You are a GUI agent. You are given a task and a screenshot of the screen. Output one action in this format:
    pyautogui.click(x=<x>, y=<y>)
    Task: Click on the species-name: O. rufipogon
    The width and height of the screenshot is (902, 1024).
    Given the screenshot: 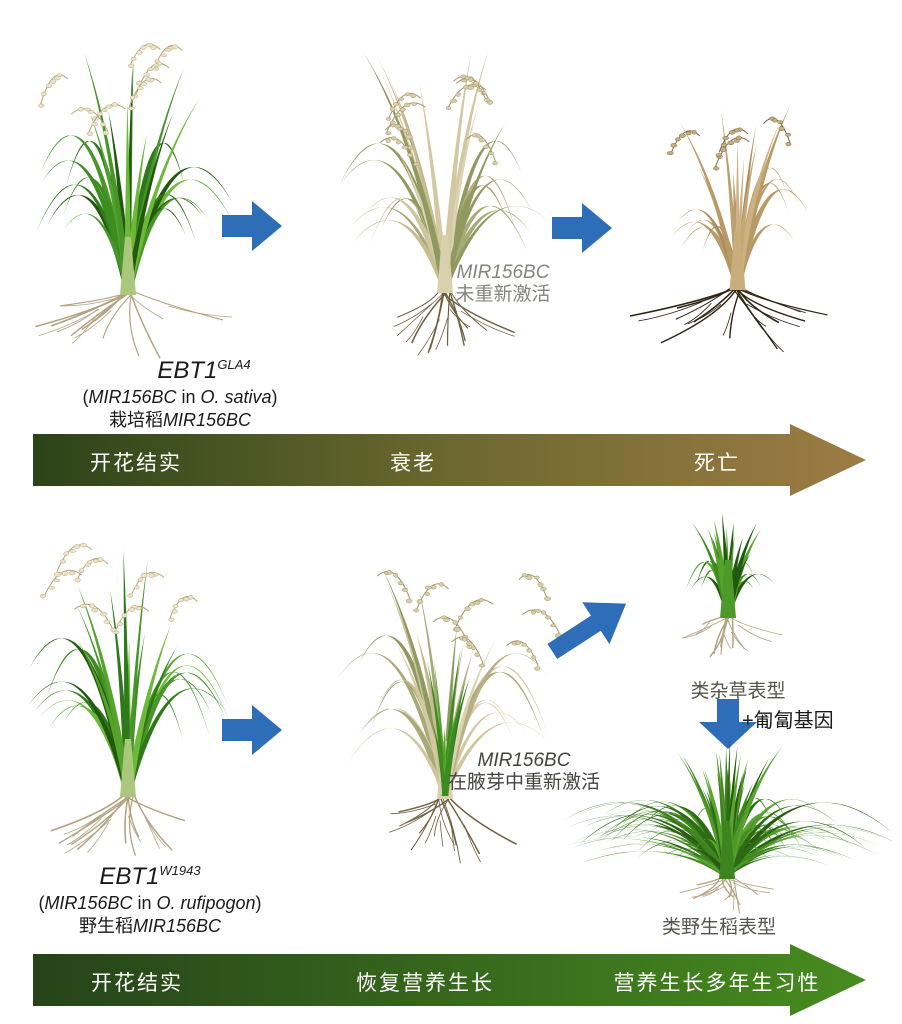 What is the action you would take?
    pyautogui.click(x=206, y=903)
    